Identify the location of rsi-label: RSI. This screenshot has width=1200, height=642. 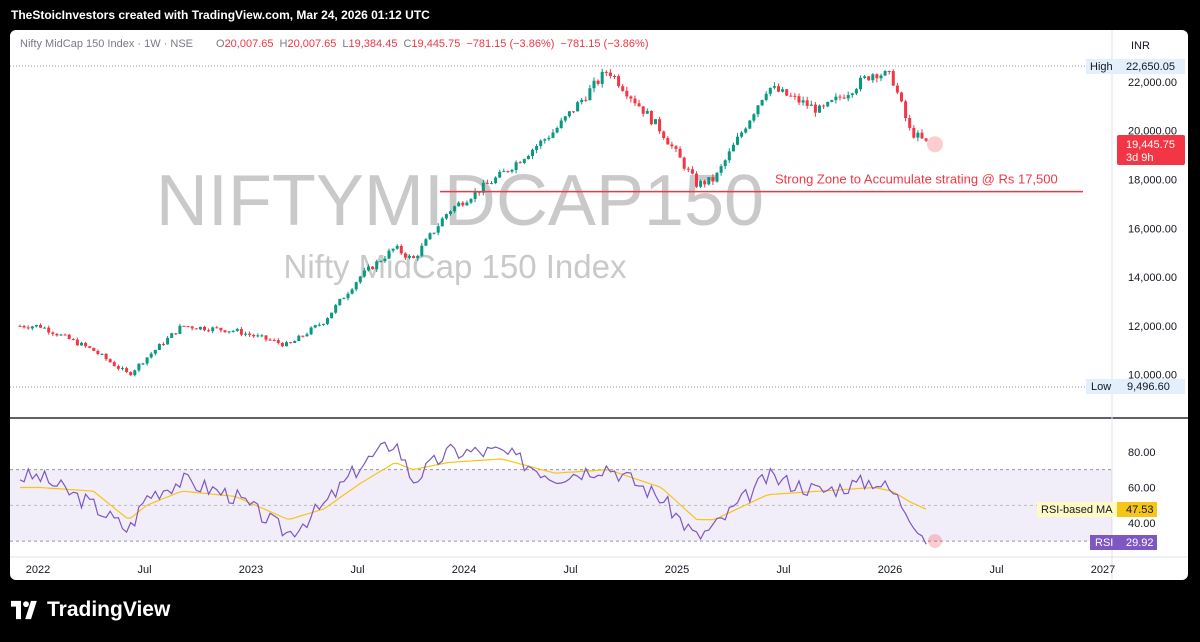
(1104, 543).